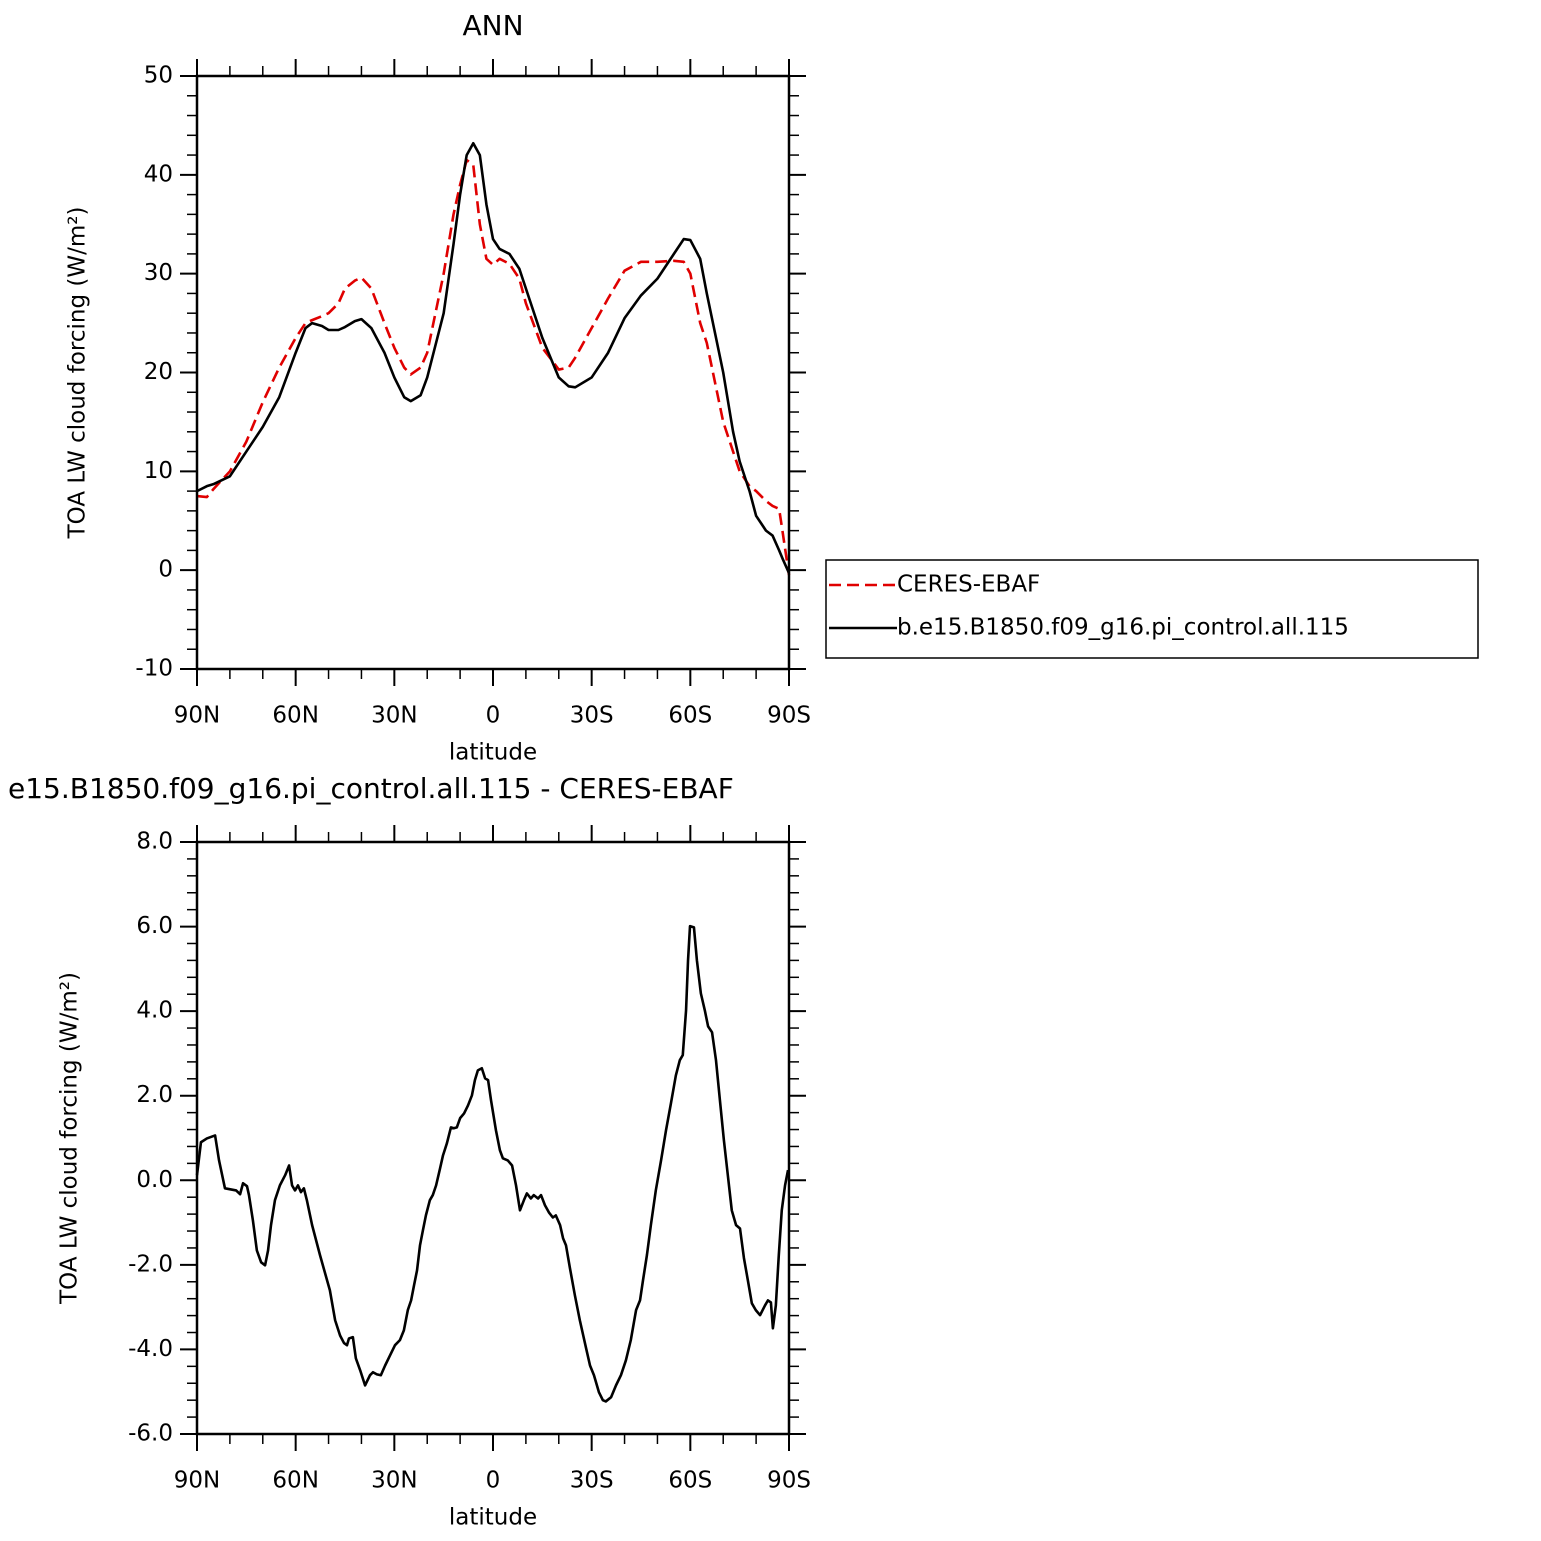 This screenshot has width=1541, height=1541. What do you see at coordinates (154, 1011) in the screenshot?
I see `y-tick-label: 4.0` at bounding box center [154, 1011].